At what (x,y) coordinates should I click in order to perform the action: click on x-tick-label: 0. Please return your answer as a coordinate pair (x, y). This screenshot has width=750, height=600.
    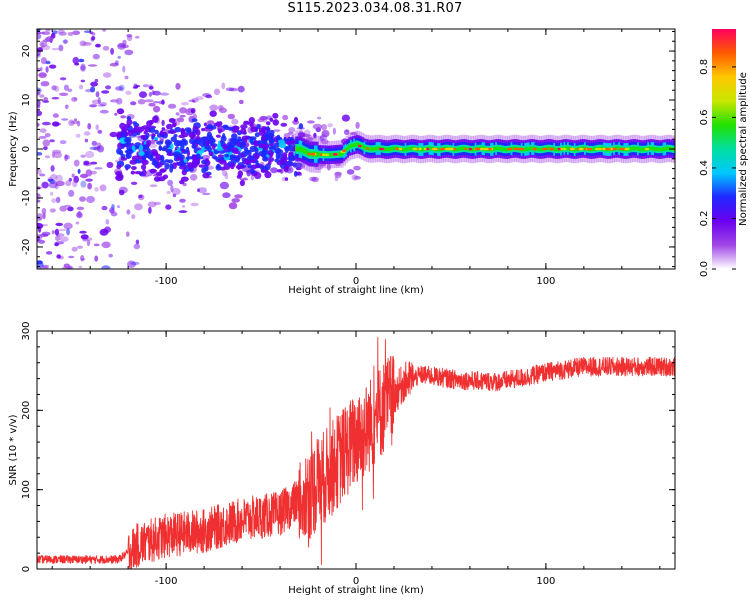
    Looking at the image, I should click on (356, 281).